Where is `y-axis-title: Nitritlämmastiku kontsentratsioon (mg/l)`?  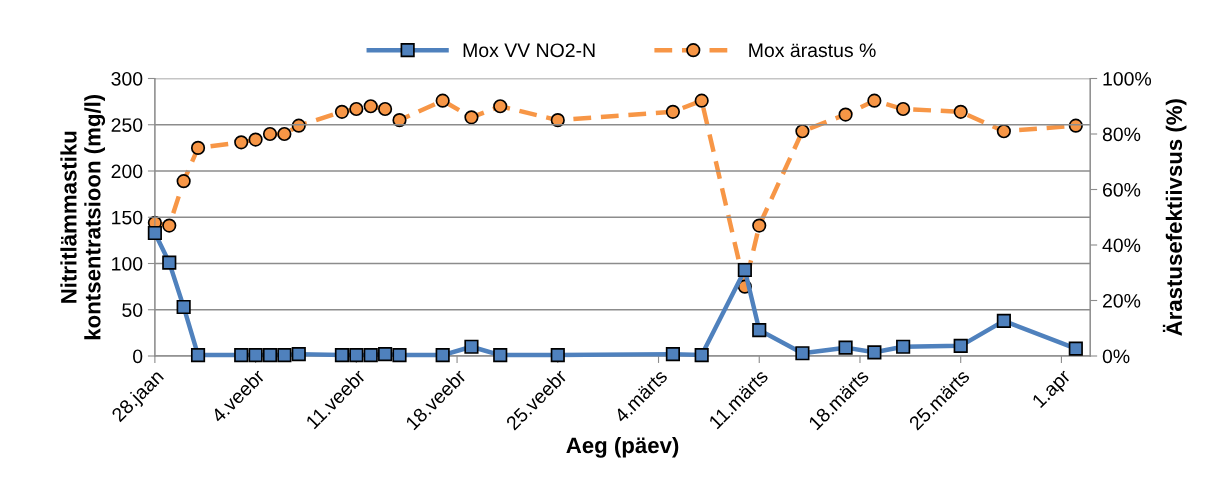
y-axis-title: Nitritlämmastiku kontsentratsioon (mg/l) is located at coordinates (83, 217).